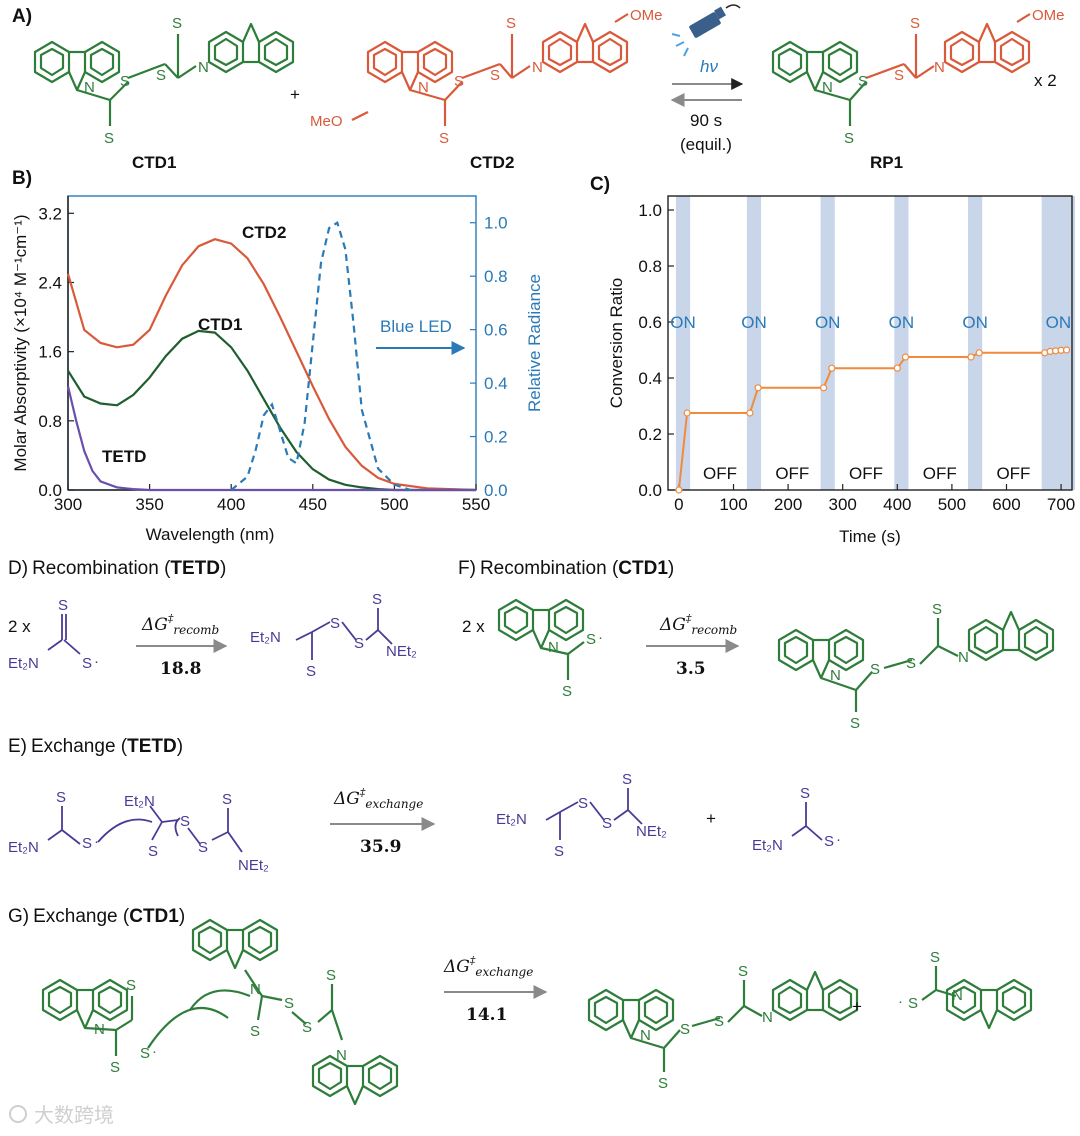 The width and height of the screenshot is (1080, 1136). I want to click on chart-b-xlabel: Wavelength (nm), so click(210, 534).